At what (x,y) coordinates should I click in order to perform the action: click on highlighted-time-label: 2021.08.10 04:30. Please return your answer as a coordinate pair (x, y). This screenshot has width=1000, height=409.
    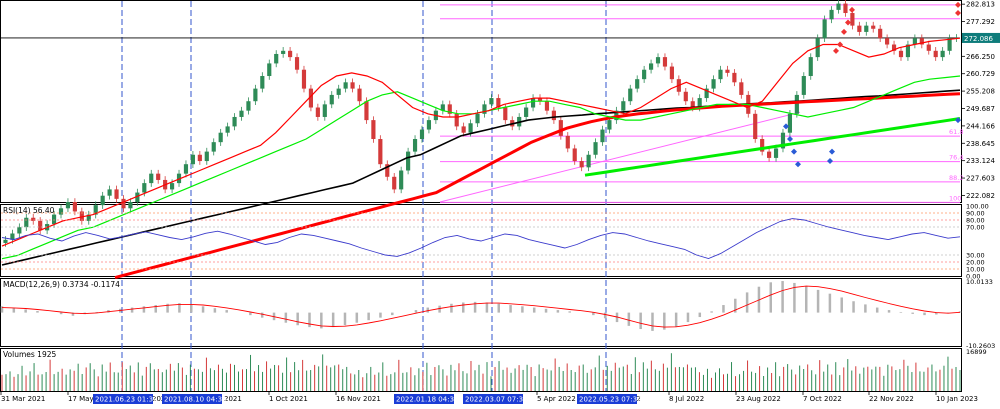
    Looking at the image, I should click on (195, 400).